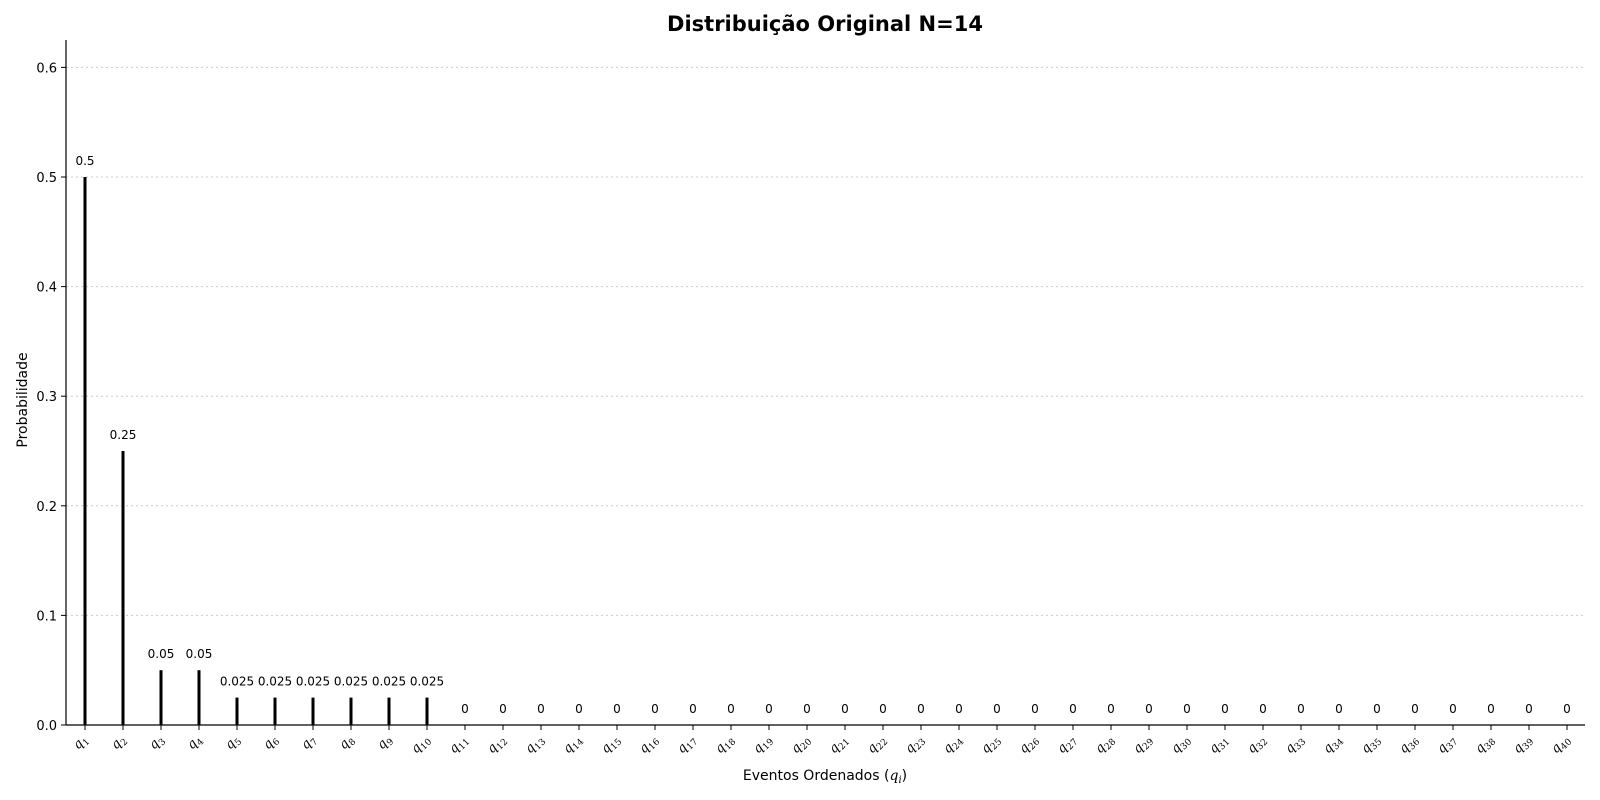  I want to click on x-tick-label: q15, so click(611, 745).